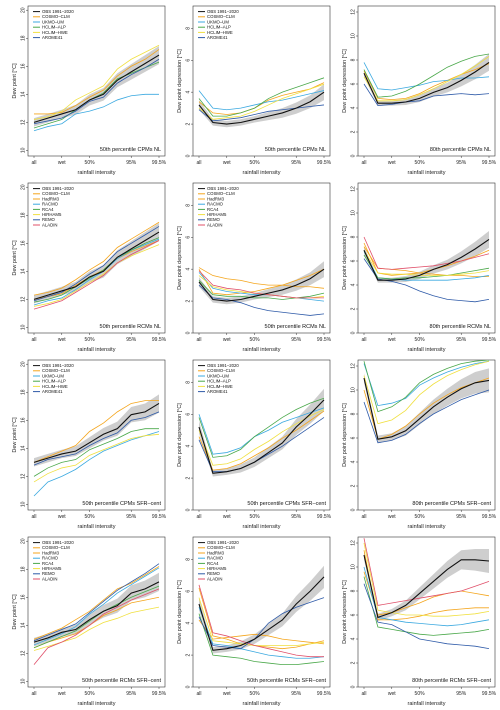 Image resolution: width=500 pixels, height=710 pixels. Describe the element at coordinates (24, 625) in the screenshot. I see `y-tick-label: 14` at that location.